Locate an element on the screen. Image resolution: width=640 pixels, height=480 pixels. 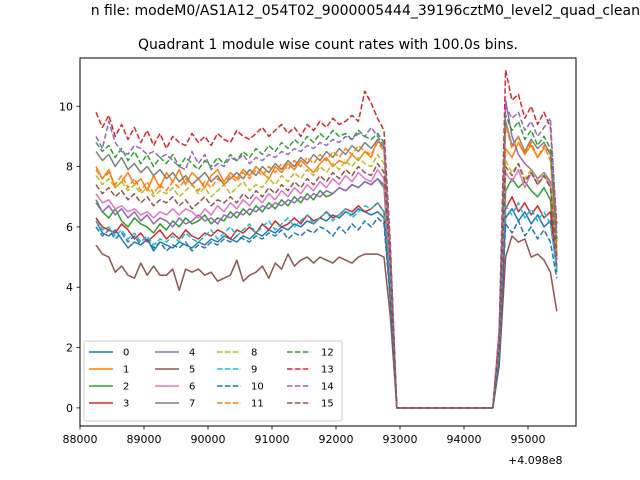
x-tick-label: 92000 is located at coordinates (336, 439).